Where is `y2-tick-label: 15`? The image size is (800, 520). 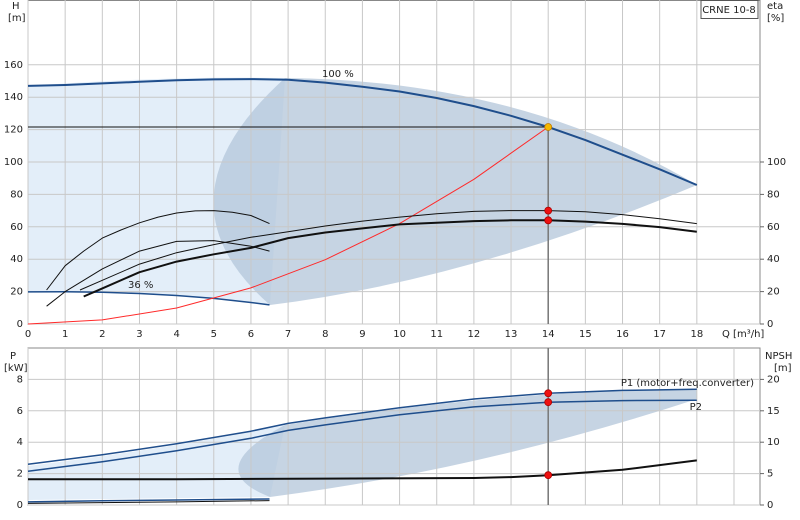 y2-tick-label: 15 is located at coordinates (773, 411).